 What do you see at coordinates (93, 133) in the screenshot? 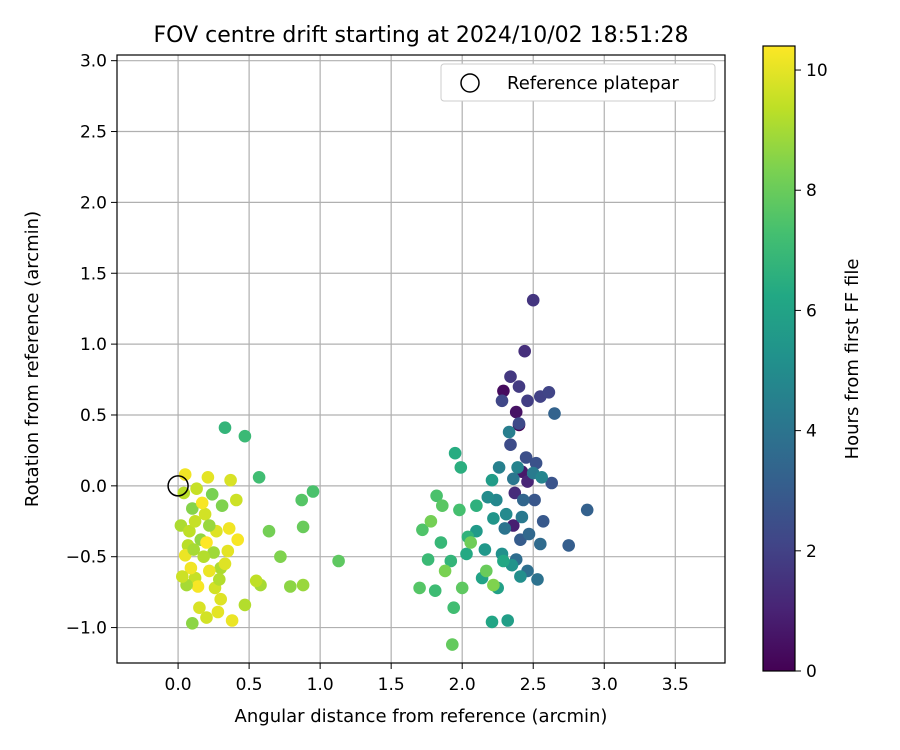
I see `y-tick-label: 2.5` at bounding box center [93, 133].